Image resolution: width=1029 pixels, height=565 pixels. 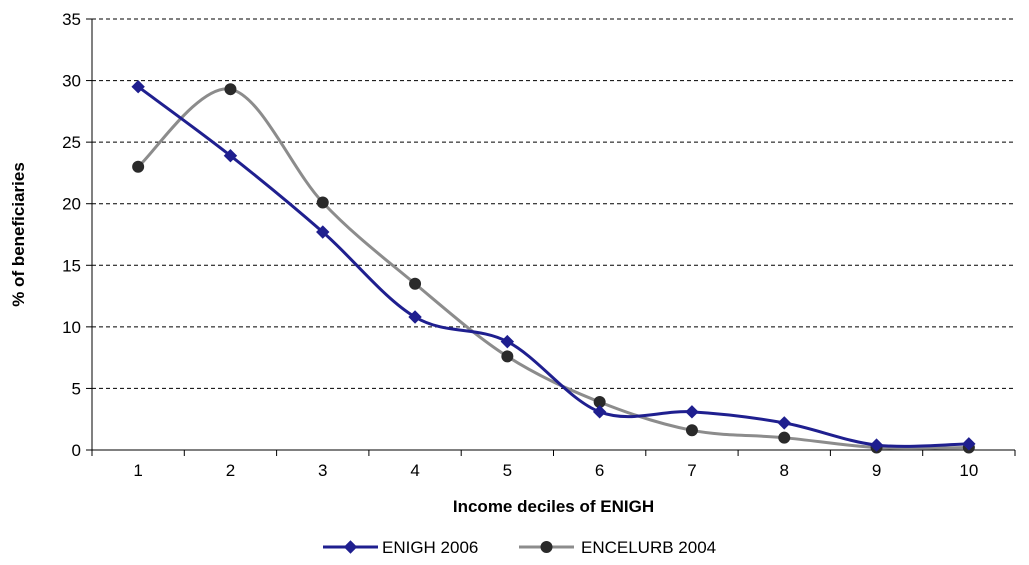 What do you see at coordinates (784, 470) in the screenshot?
I see `x-tick-label: 8` at bounding box center [784, 470].